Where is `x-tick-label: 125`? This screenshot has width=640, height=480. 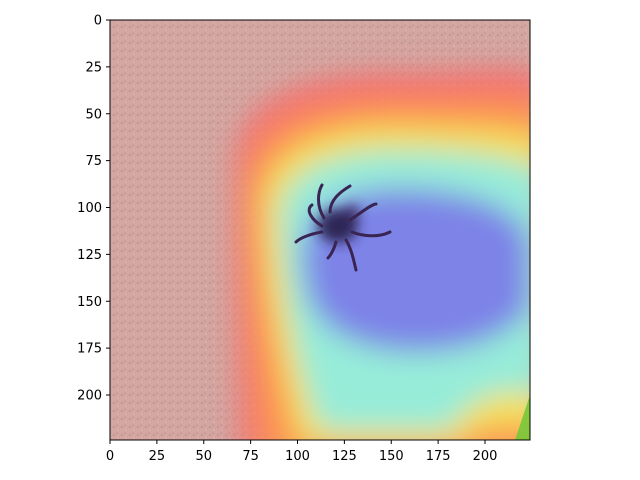 x-tick-label: 125 is located at coordinates (344, 456).